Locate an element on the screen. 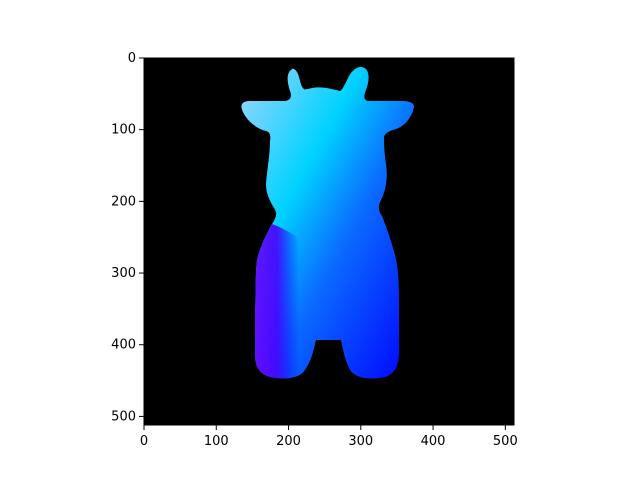 This screenshot has height=480, width=640. x-tick-label: 400 is located at coordinates (433, 441).